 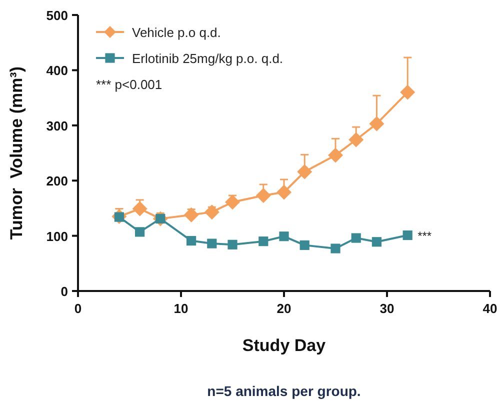 I want to click on x-tick-label: 20, so click(x=284, y=308).